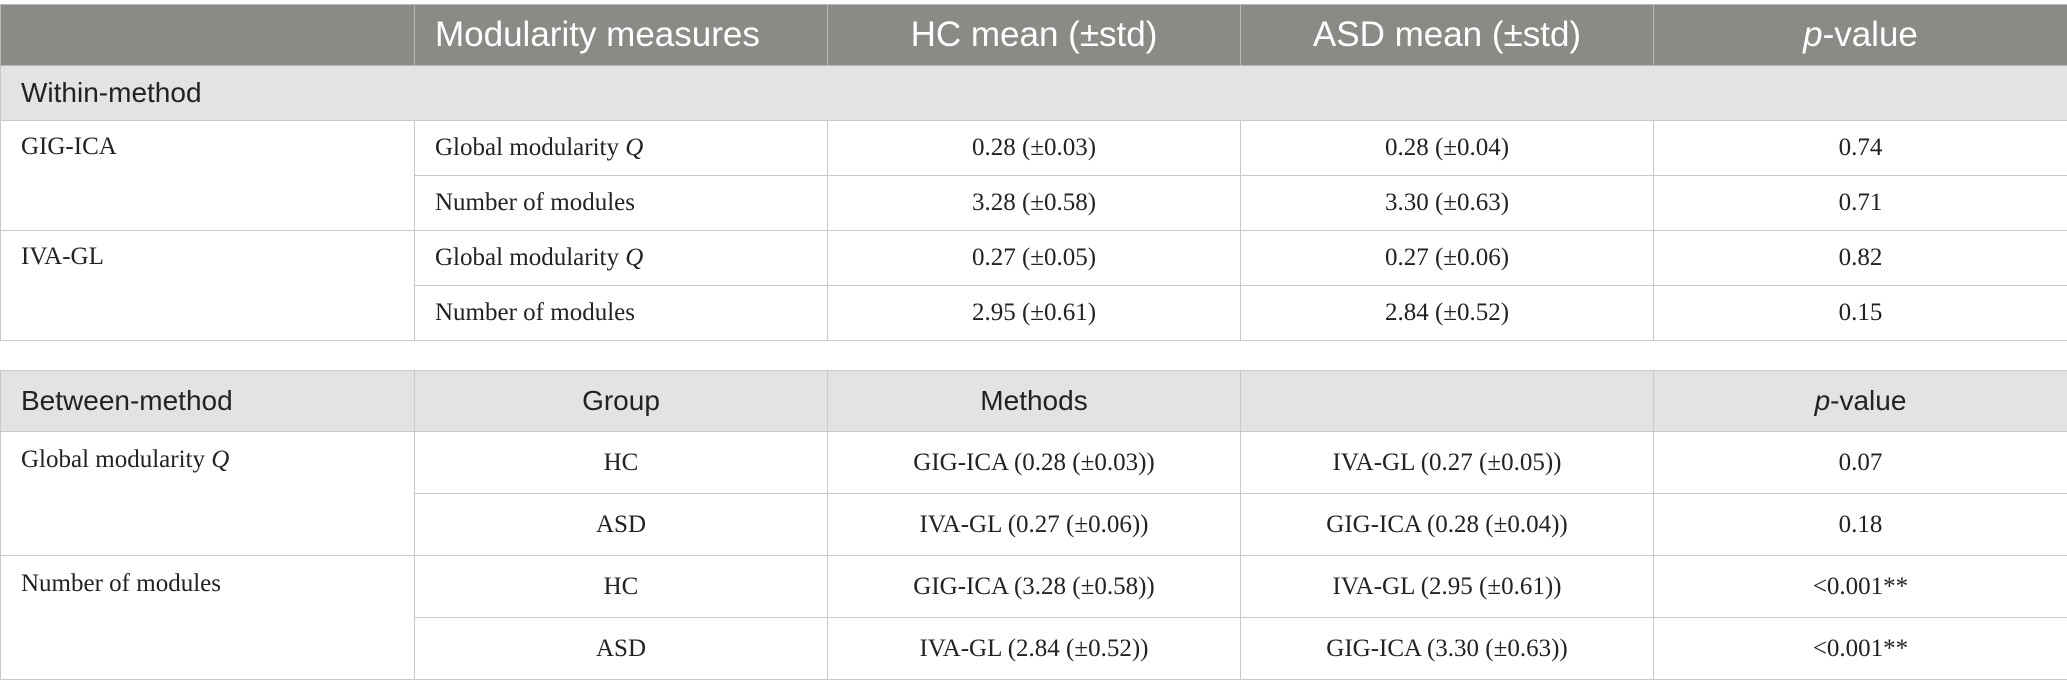 This screenshot has height=697, width=2067. Describe the element at coordinates (1447, 148) in the screenshot. I see `asd-value: 0.28 (±0.04)` at that location.